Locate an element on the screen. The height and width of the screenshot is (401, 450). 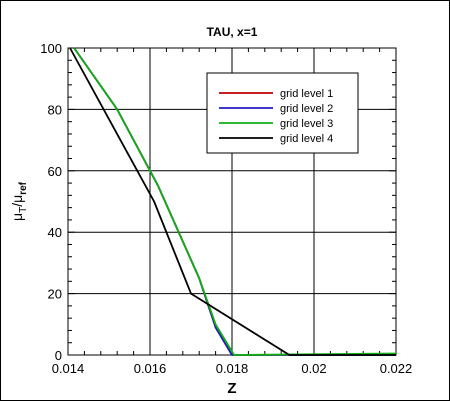
x-tick-label: 0.014 is located at coordinates (68, 368).